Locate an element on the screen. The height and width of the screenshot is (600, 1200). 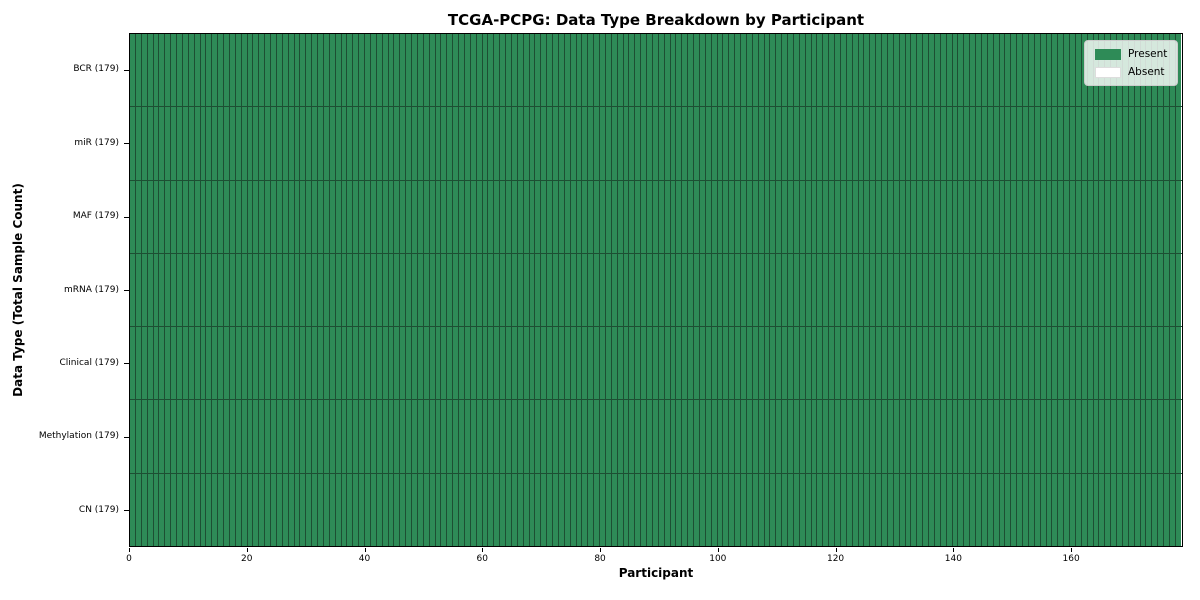
heatmap-row-MAF is located at coordinates (656, 217).